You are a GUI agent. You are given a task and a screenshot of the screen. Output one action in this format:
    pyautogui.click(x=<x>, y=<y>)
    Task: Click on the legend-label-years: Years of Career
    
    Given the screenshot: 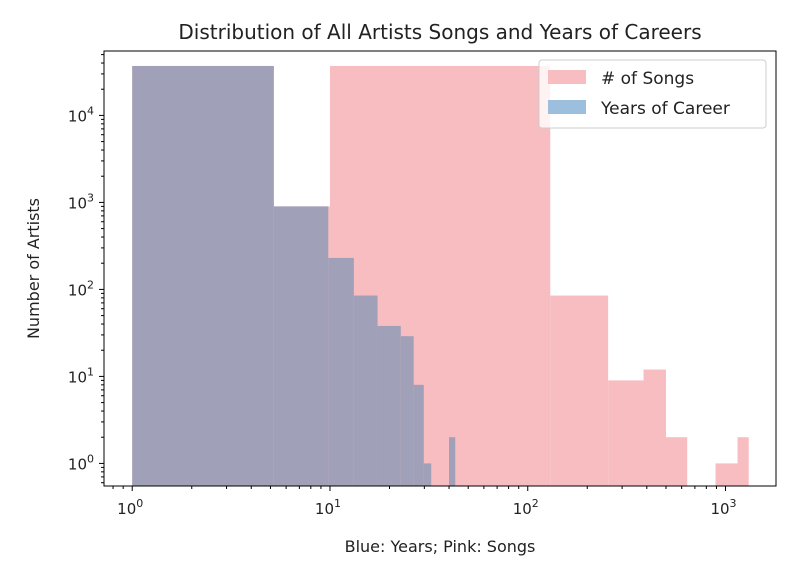 What is the action you would take?
    pyautogui.click(x=665, y=109)
    